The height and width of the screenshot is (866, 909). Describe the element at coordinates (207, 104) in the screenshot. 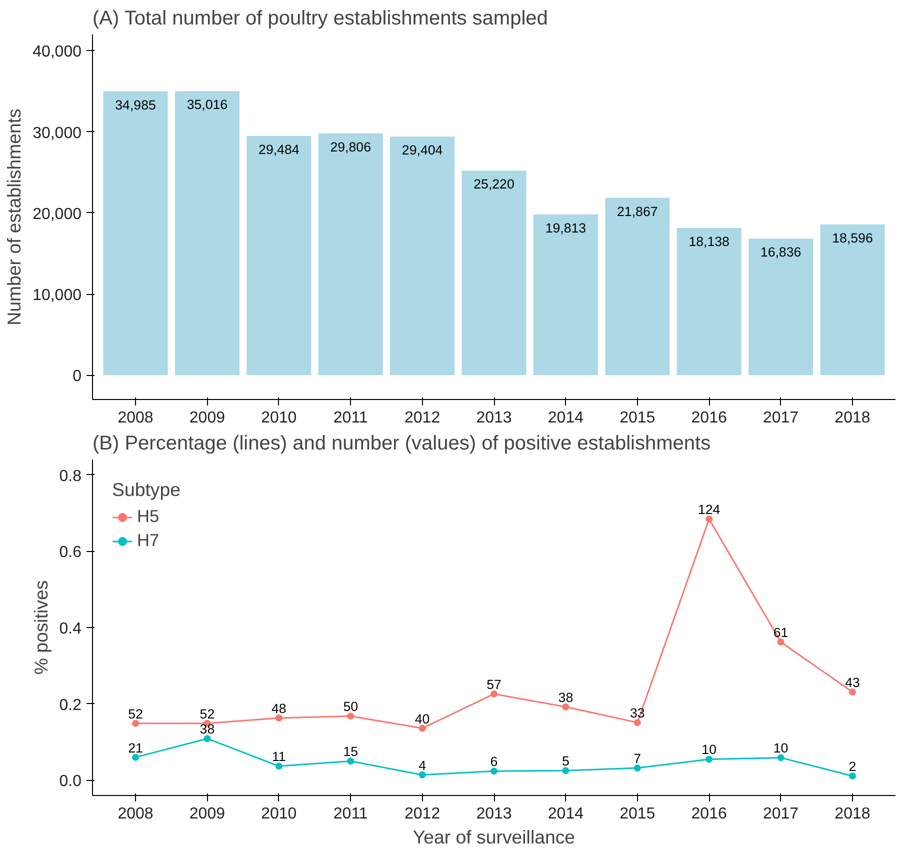

I see `data-label: 35,016` at that location.